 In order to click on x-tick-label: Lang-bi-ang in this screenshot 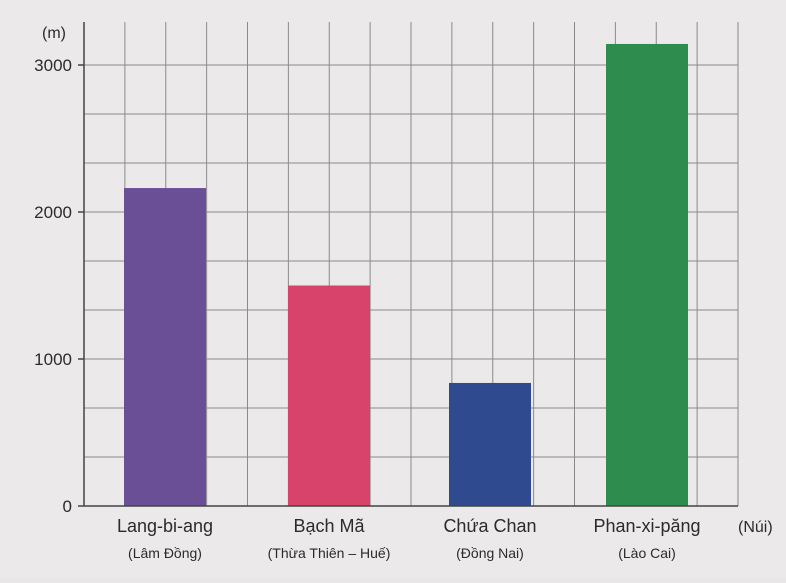, I will do `click(165, 526)`.